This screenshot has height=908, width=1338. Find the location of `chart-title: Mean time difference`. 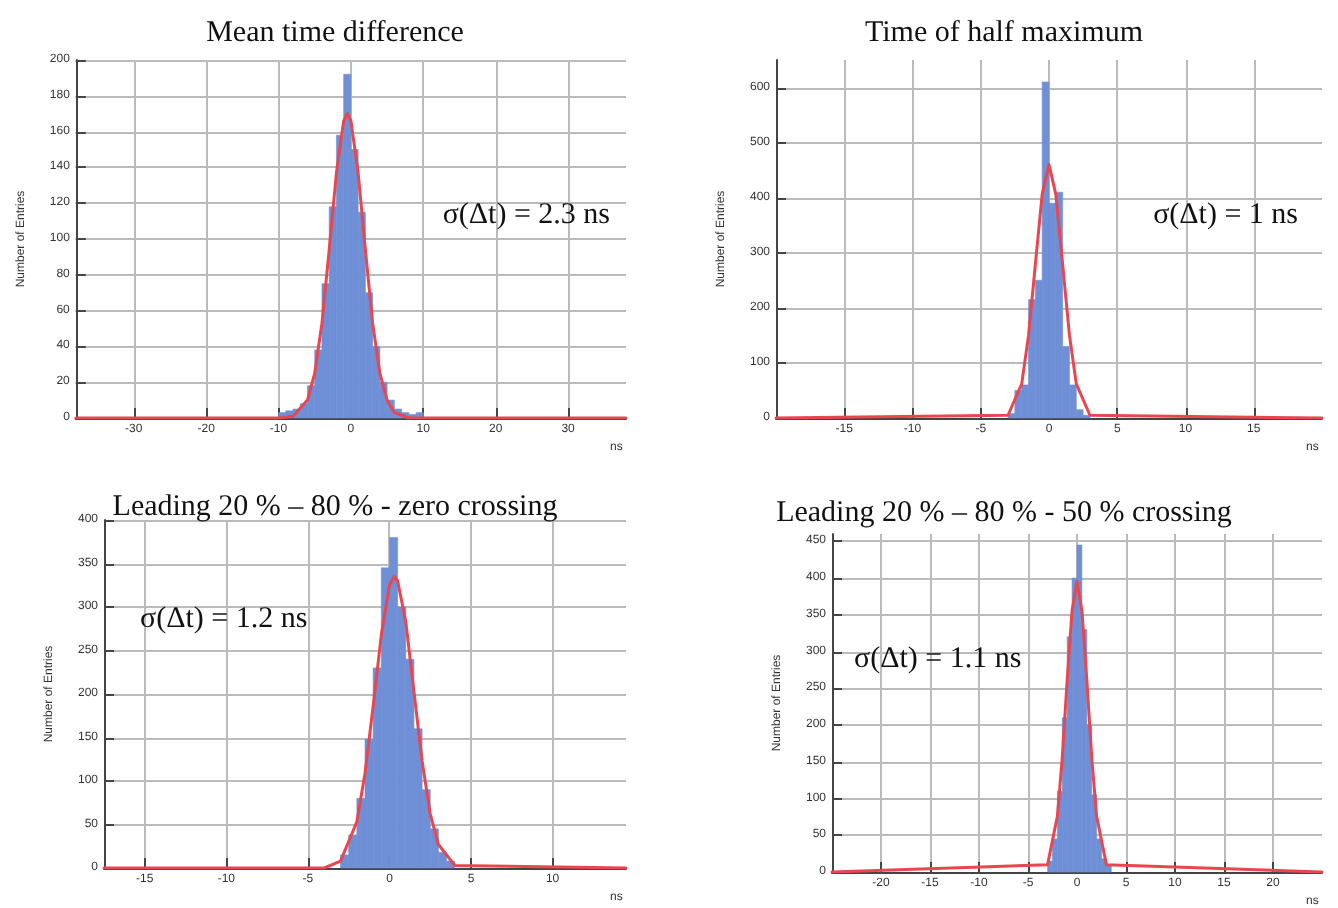

chart-title: Mean time difference is located at coordinates (335, 33).